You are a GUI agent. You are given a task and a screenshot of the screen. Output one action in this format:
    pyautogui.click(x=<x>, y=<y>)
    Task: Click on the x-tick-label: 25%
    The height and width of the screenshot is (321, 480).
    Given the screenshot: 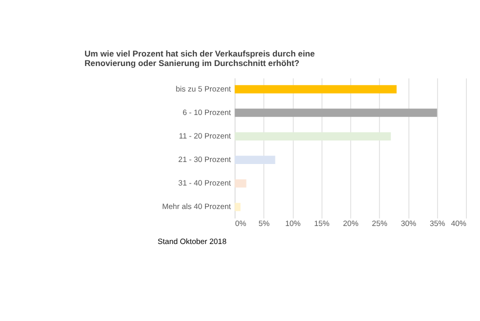 What is the action you would take?
    pyautogui.click(x=380, y=223)
    